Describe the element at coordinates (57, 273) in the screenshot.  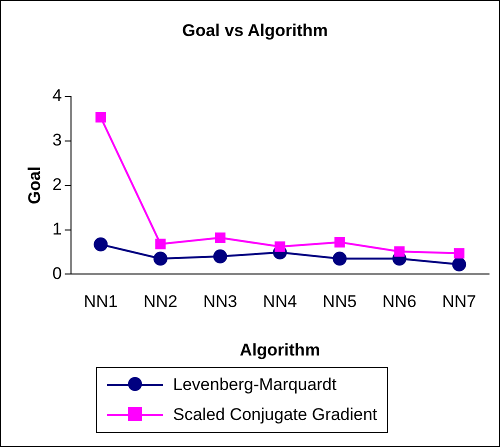
I see `y-tick-label: 0` at that location.